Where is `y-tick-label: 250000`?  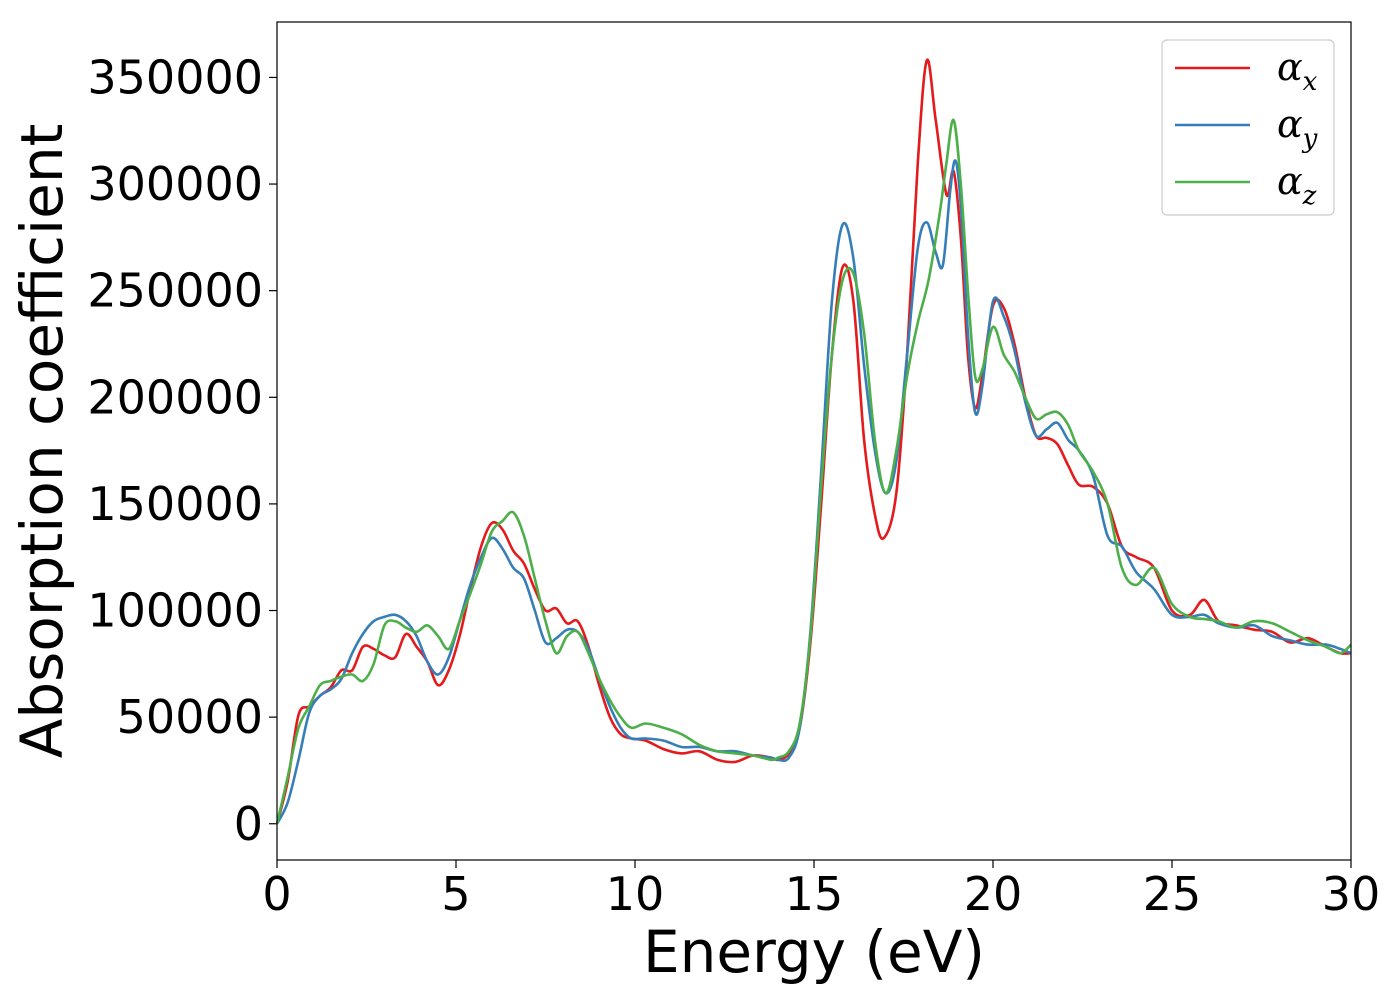 y-tick-label: 250000 is located at coordinates (175, 291).